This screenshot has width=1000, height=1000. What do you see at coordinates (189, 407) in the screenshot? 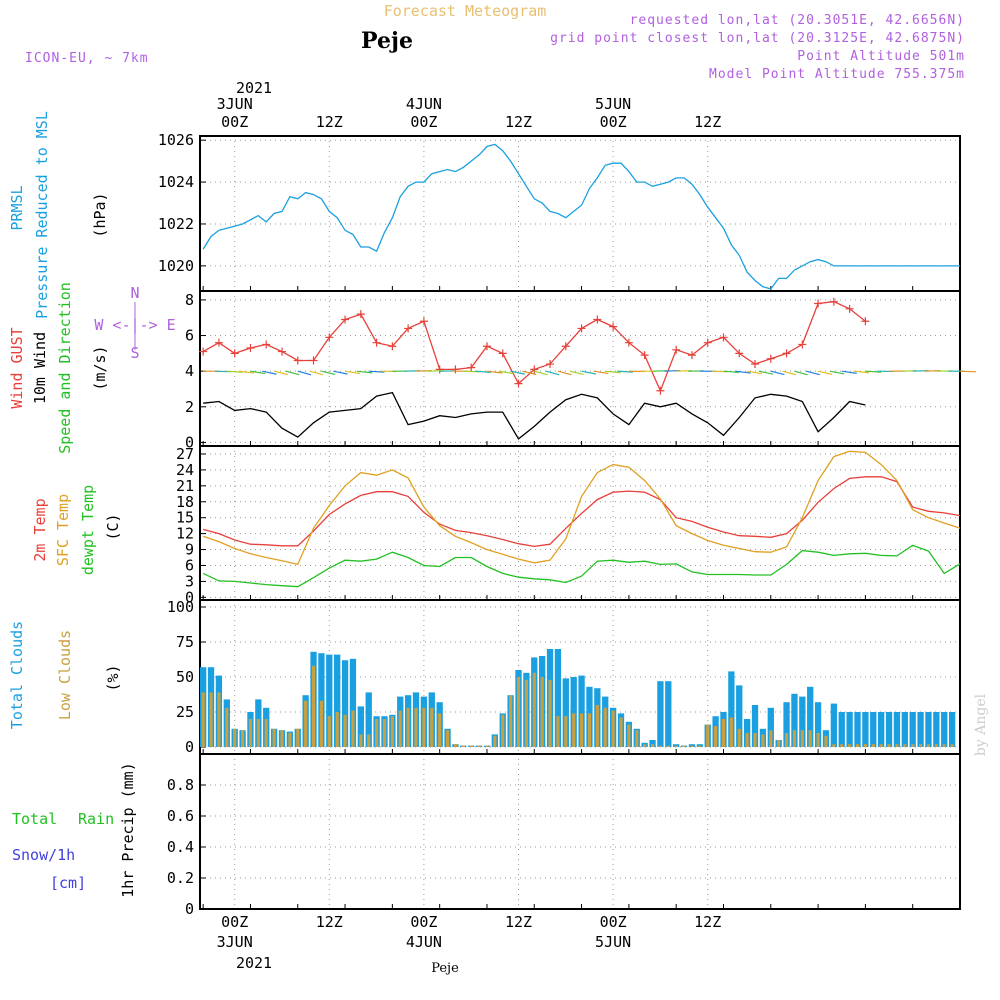
I see `ytick-label: 2` at bounding box center [189, 407].